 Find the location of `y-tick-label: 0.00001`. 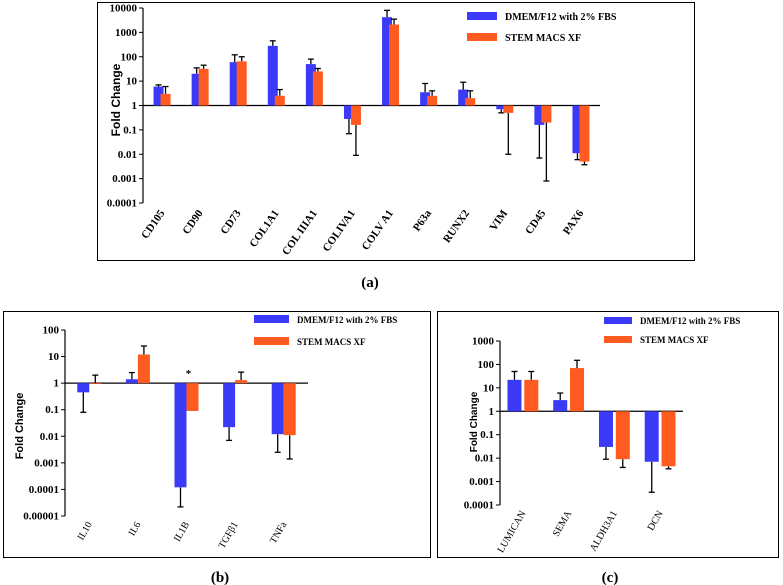

y-tick-label: 0.00001 is located at coordinates (41, 517).